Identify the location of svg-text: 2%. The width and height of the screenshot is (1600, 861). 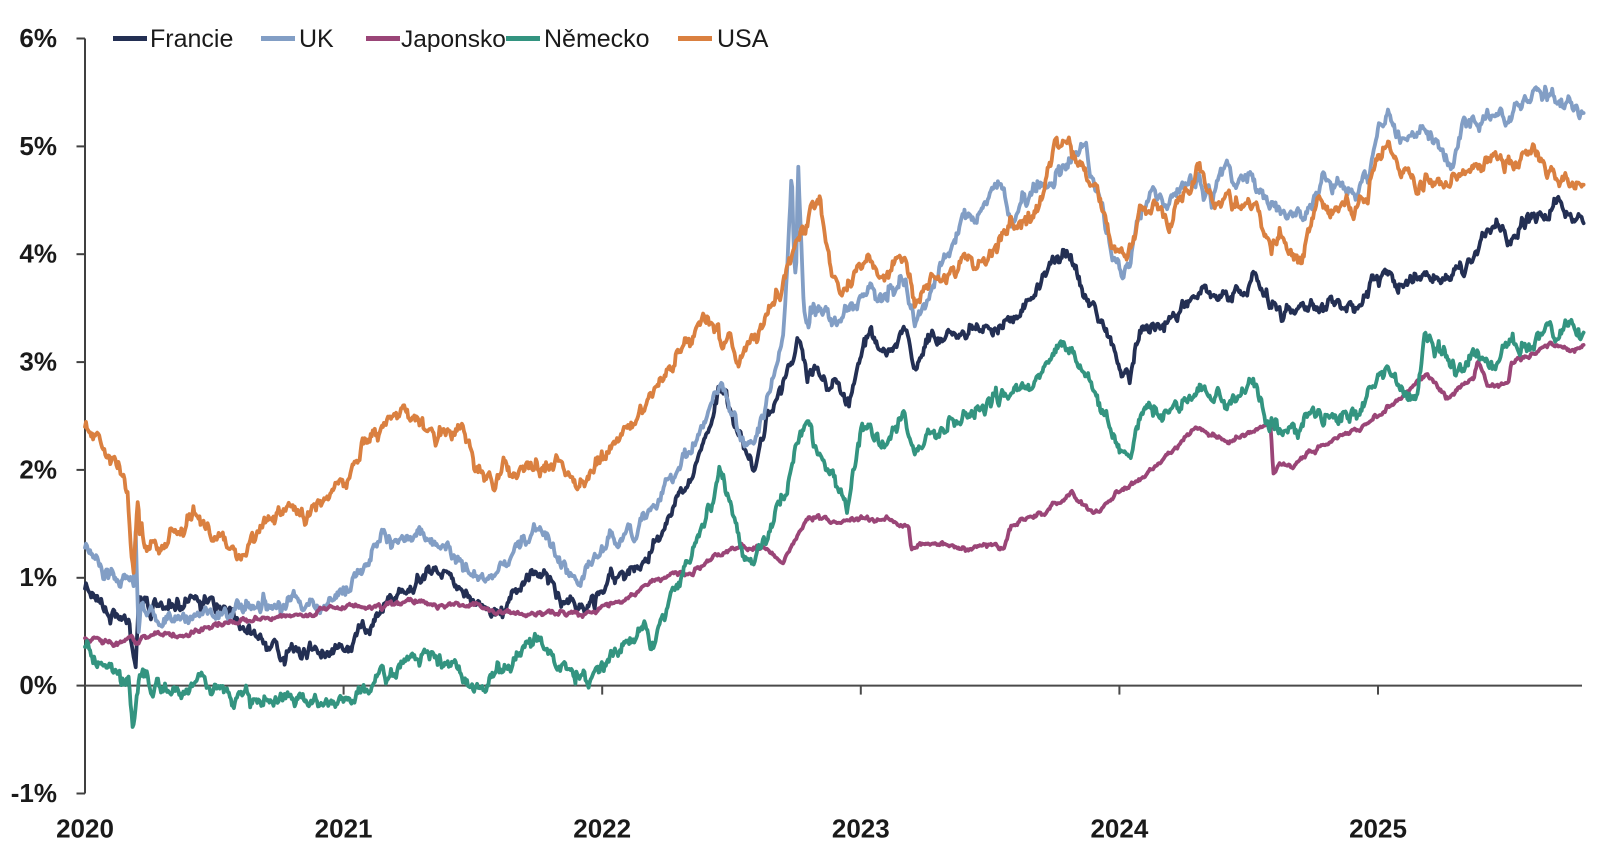
(38, 469).